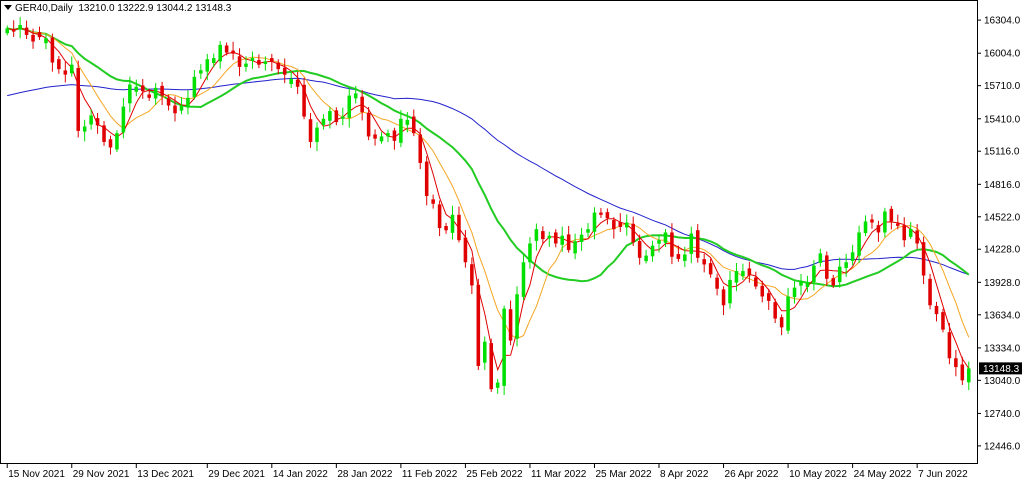 Image resolution: width=1024 pixels, height=483 pixels. I want to click on y-tick-label: 13928.0, so click(1002, 283).